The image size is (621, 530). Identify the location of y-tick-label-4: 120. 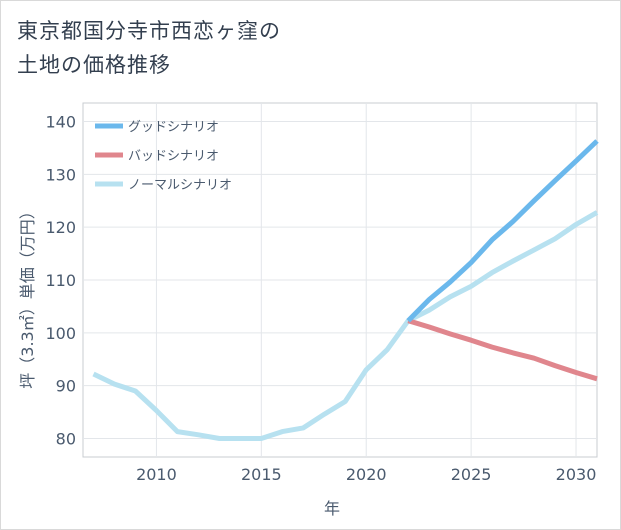
(60, 227).